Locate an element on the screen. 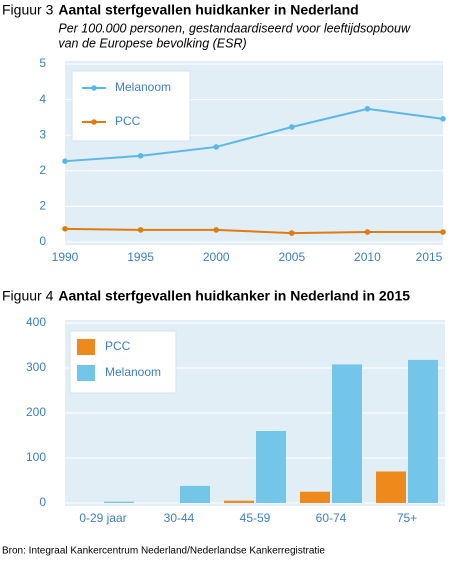 This screenshot has height=561, width=461. y-tick-label: 400 is located at coordinates (36, 322).